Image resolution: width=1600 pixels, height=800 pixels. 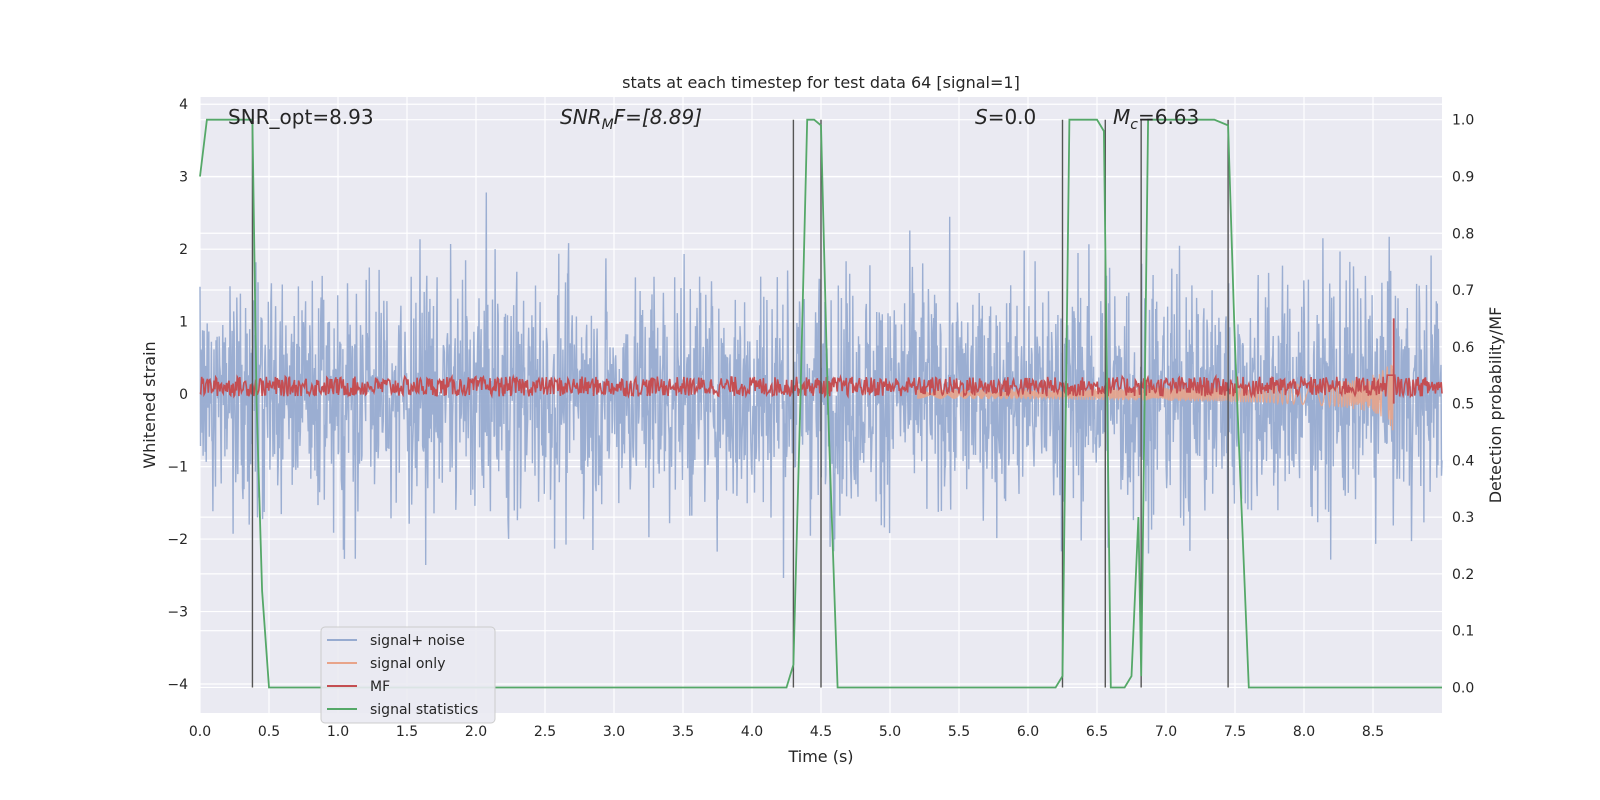 What do you see at coordinates (1166, 732) in the screenshot?
I see `x-tick-label: 7.0` at bounding box center [1166, 732].